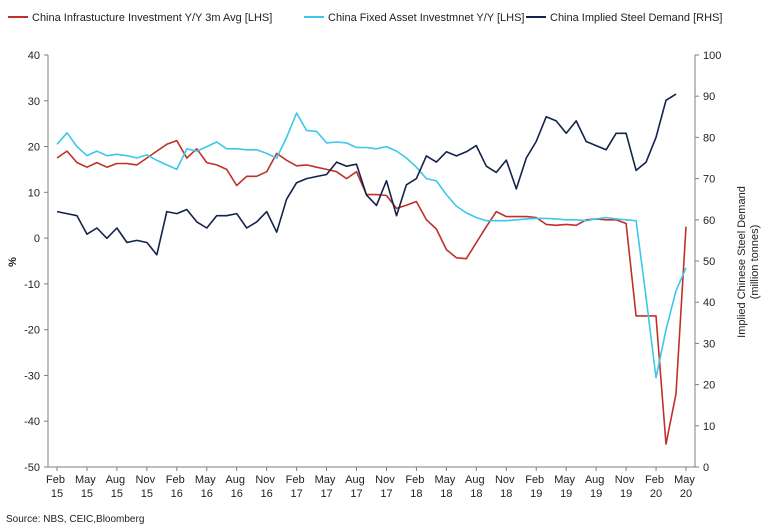 This screenshot has width=770, height=531. What do you see at coordinates (712, 56) in the screenshot?
I see `y2-tick-label: 100` at bounding box center [712, 56].